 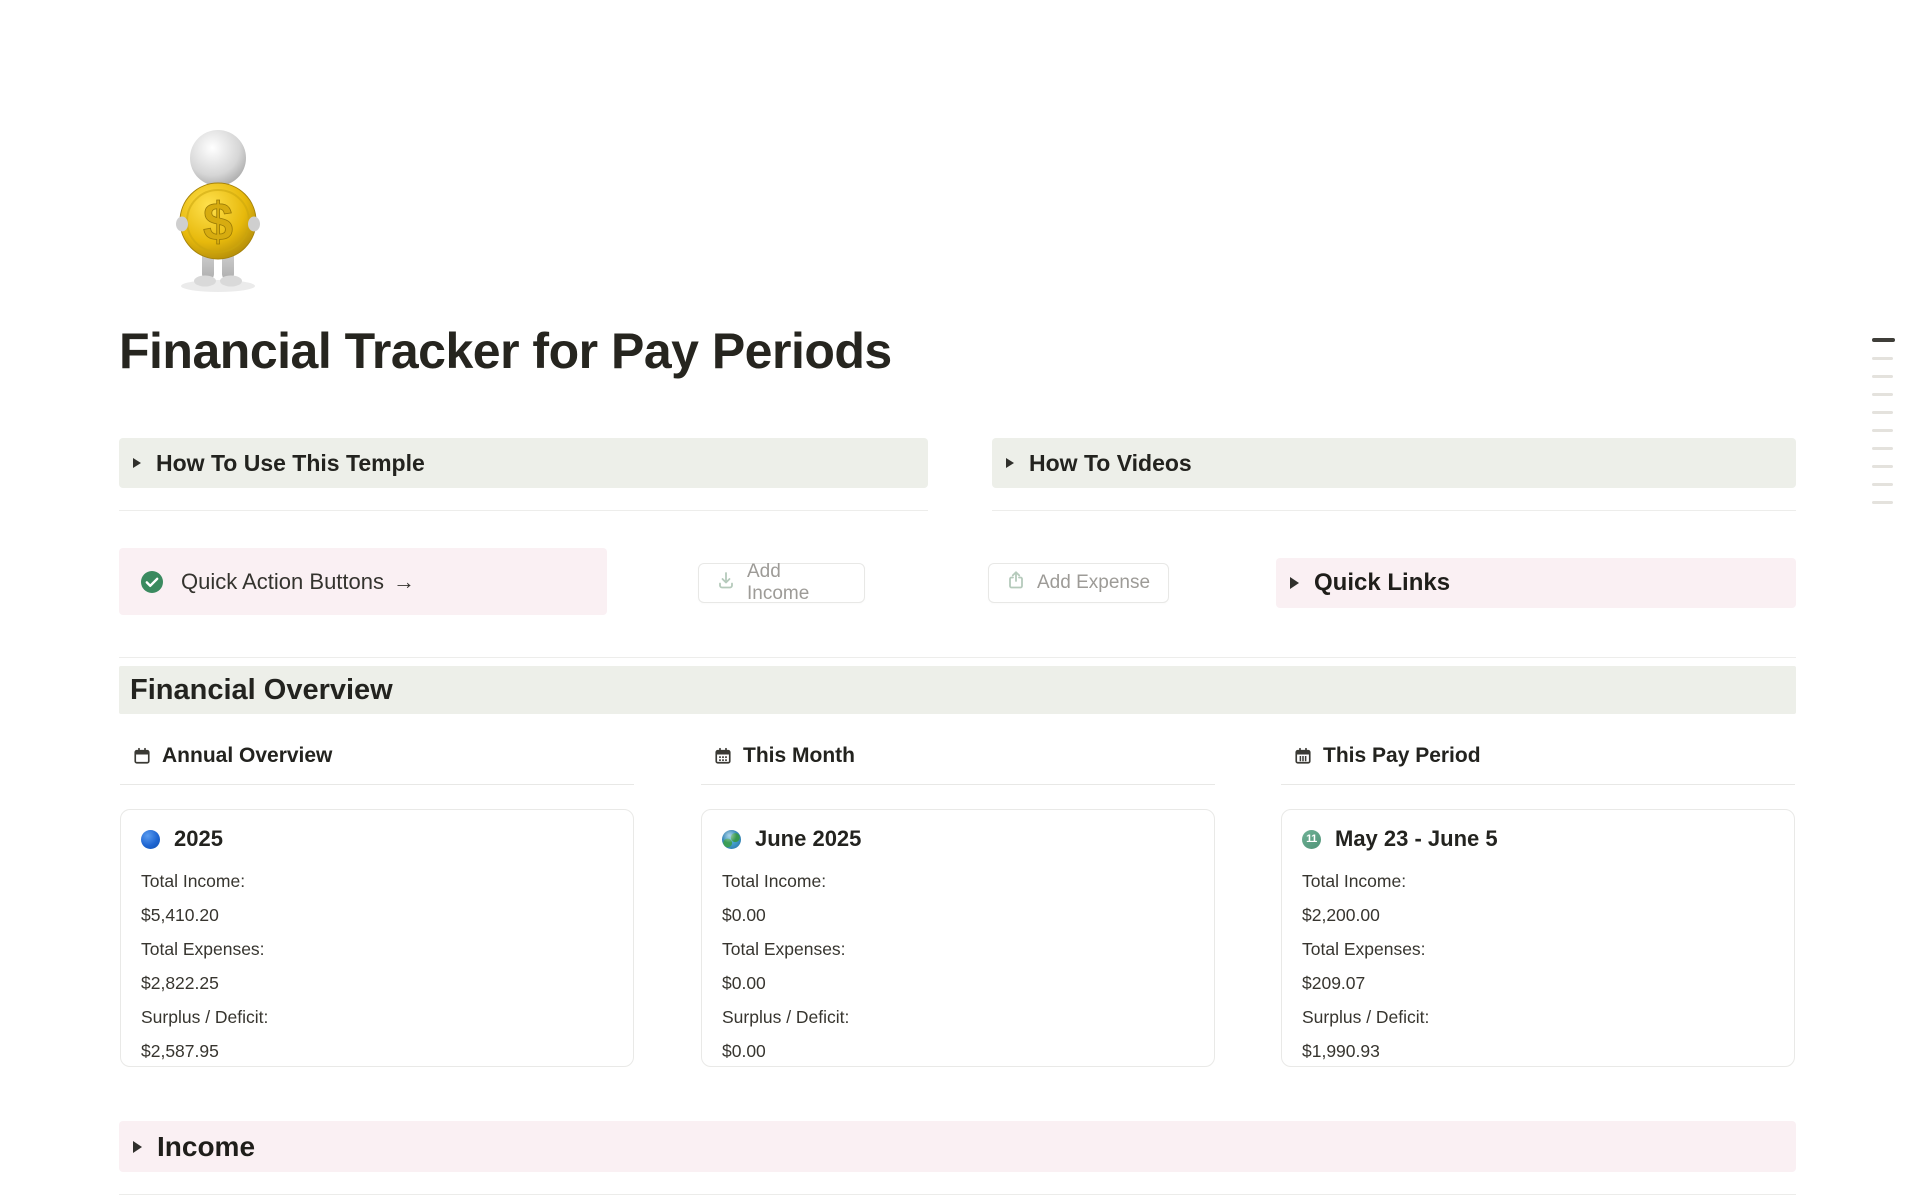 What do you see at coordinates (377, 839) in the screenshot?
I see `card-title-row: 2025` at bounding box center [377, 839].